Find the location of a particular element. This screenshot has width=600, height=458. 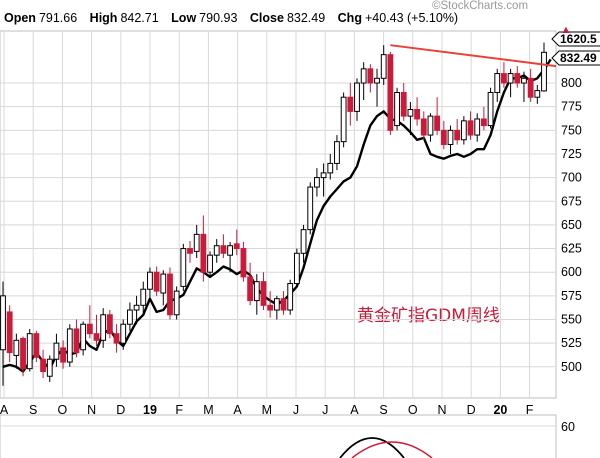

y-tick-label: 775 is located at coordinates (571, 107).